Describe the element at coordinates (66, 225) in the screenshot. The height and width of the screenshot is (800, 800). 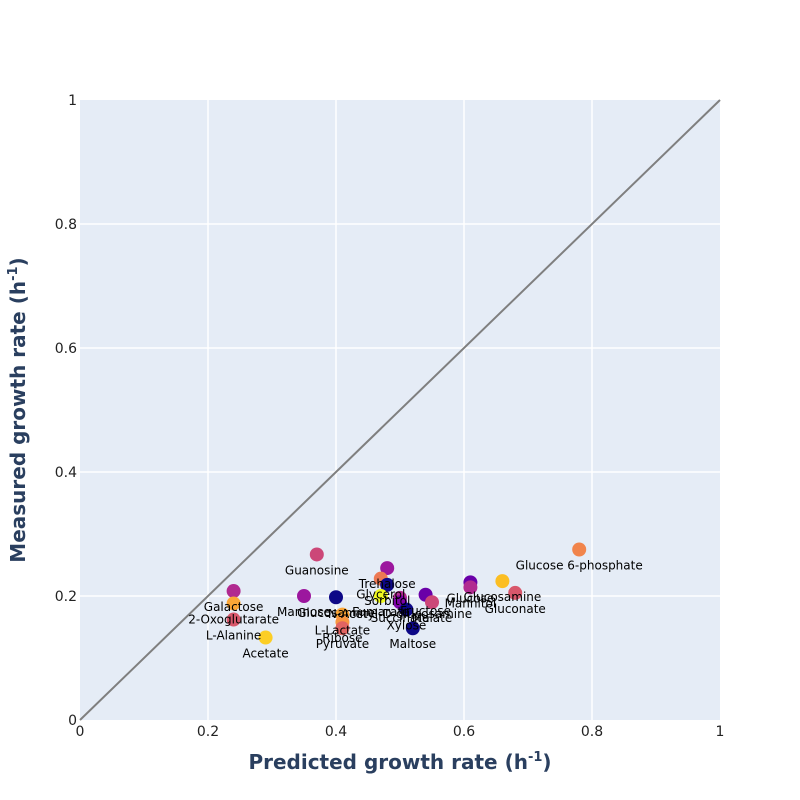
I see `y-tick-label: 0.8` at that location.